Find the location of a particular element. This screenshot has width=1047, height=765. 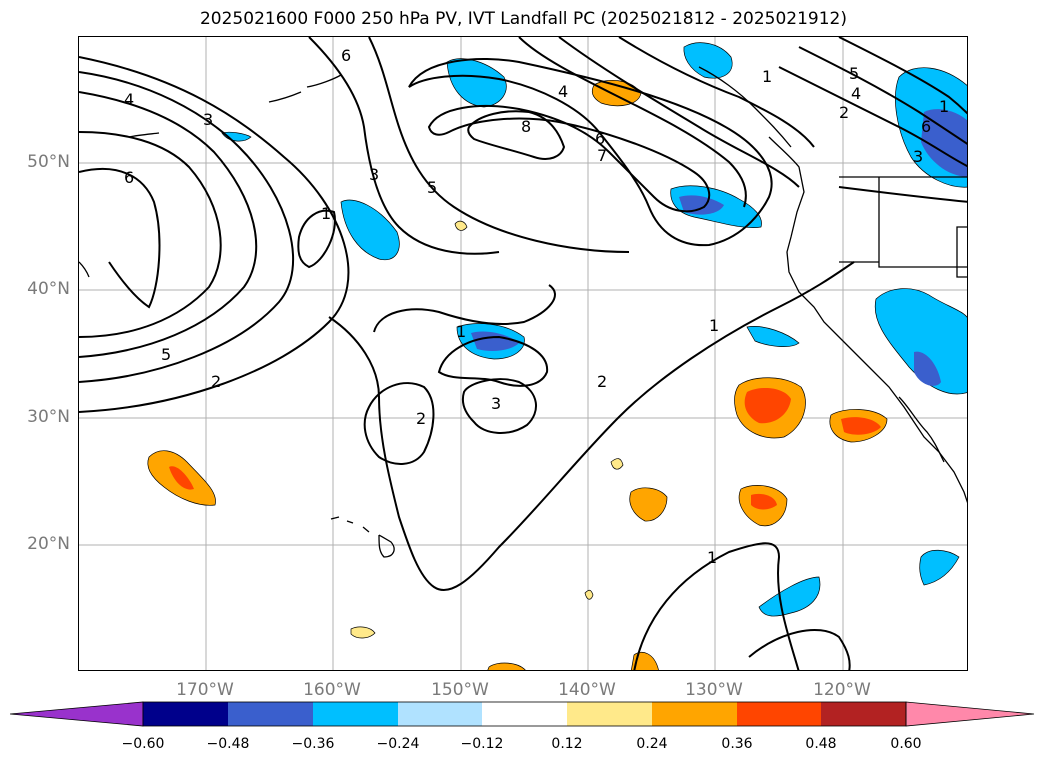

colorbar-tick: −0.24 is located at coordinates (398, 744).